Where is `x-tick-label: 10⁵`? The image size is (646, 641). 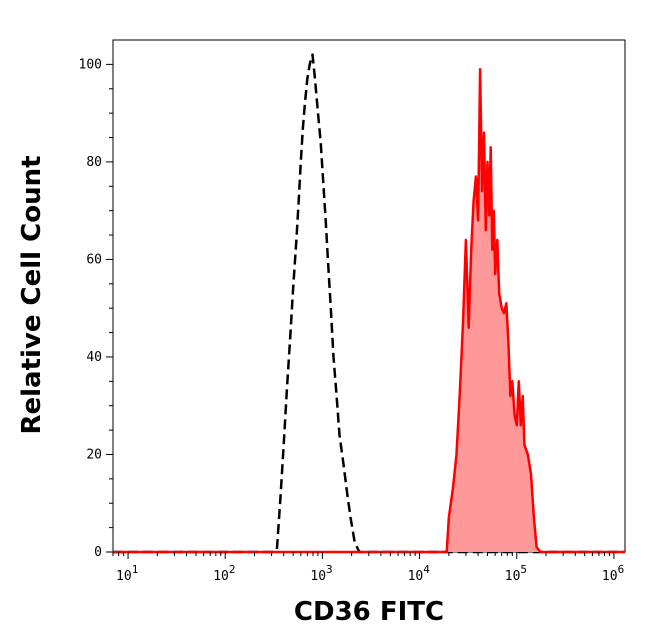 x-tick-label: 10⁵ is located at coordinates (516, 573).